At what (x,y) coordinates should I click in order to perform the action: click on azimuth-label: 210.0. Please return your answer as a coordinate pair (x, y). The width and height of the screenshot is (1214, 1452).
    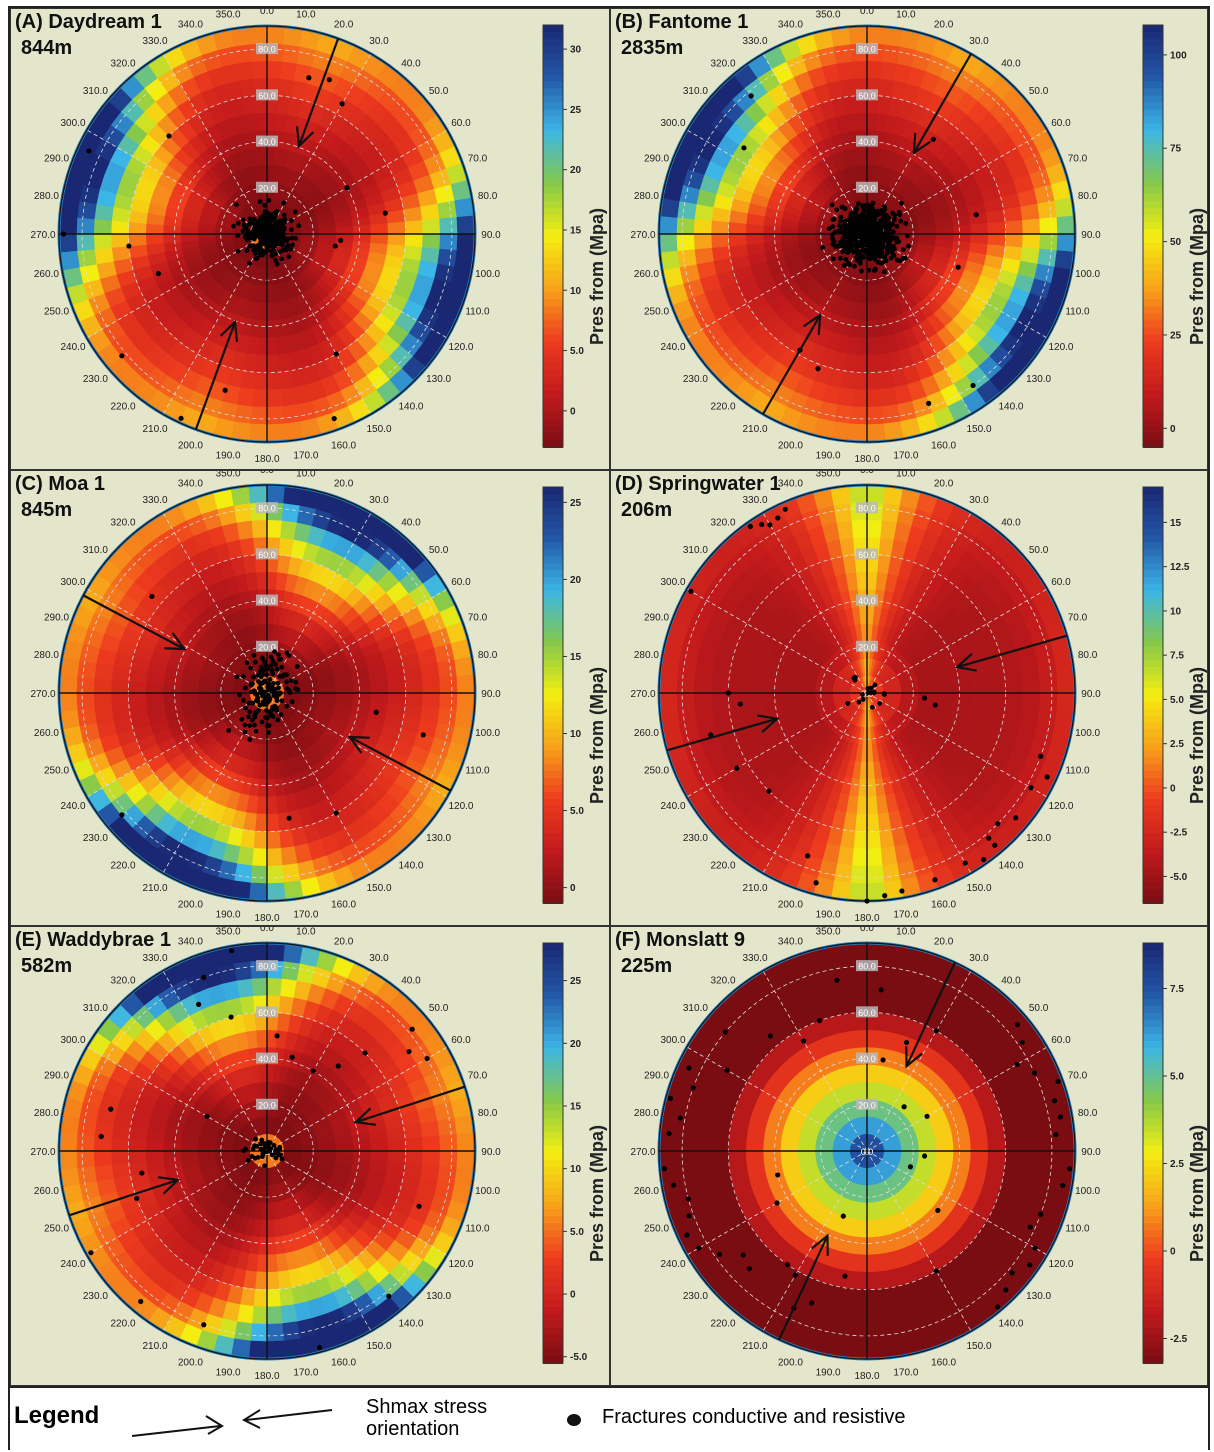
    Looking at the image, I should click on (154, 888).